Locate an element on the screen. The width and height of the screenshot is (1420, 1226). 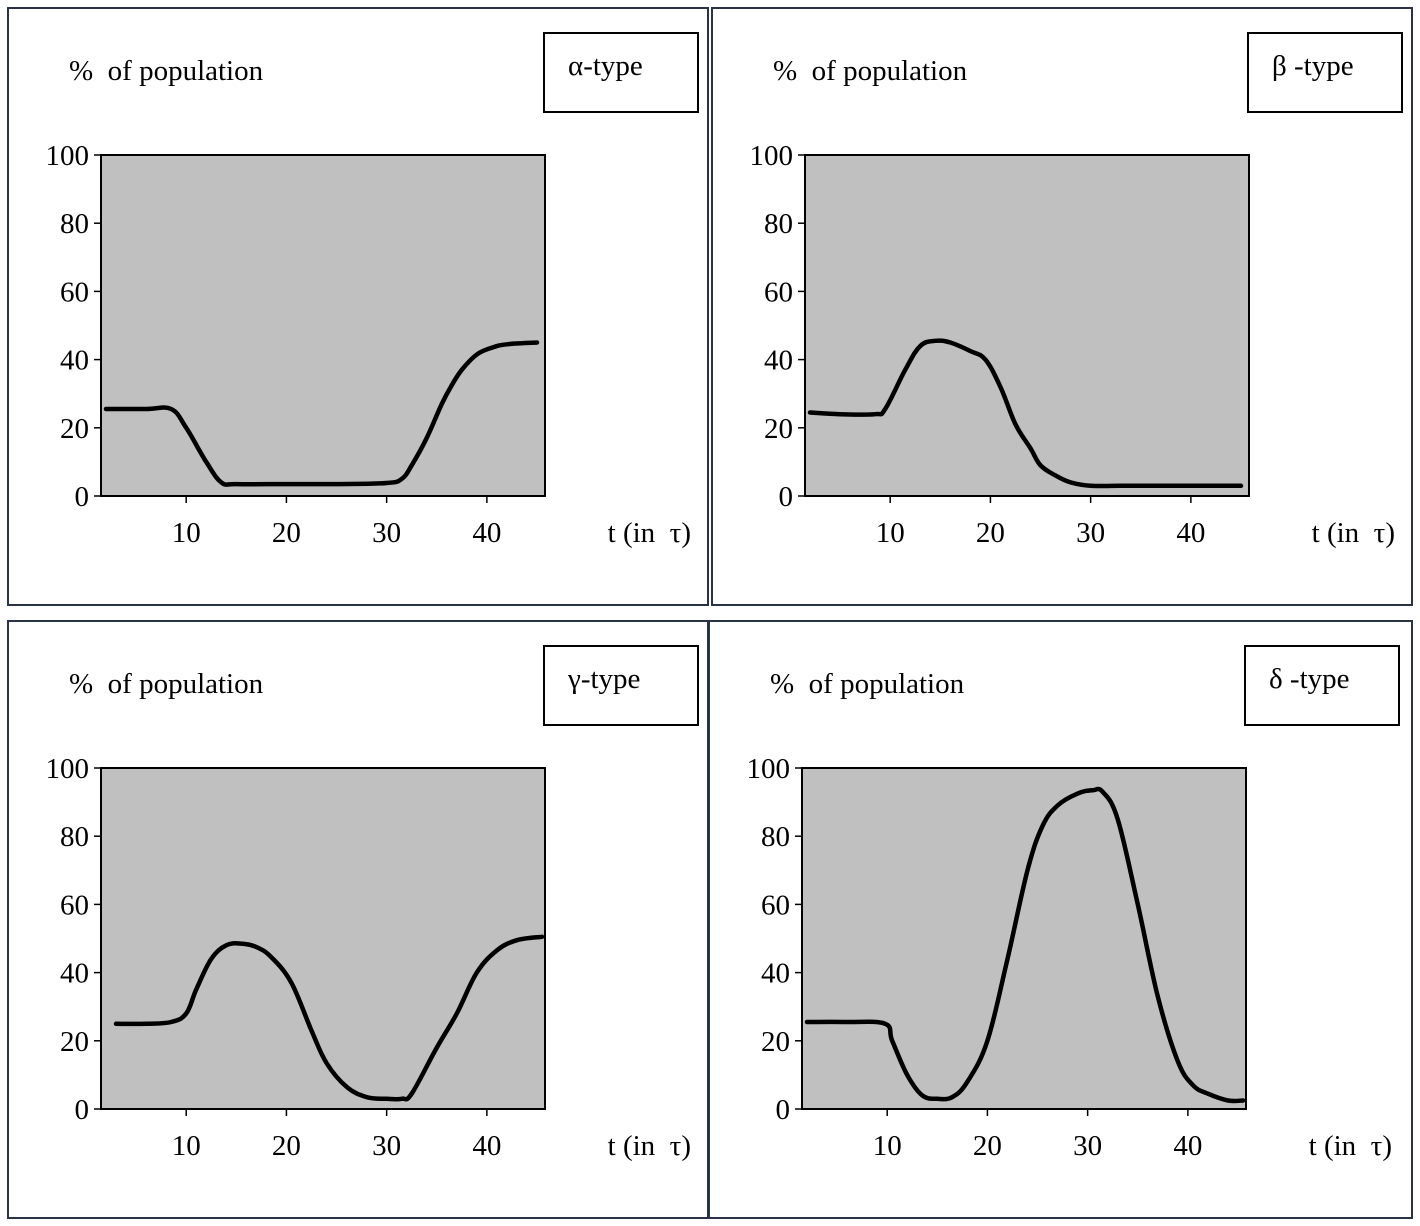
legend: α-type is located at coordinates (621, 72).